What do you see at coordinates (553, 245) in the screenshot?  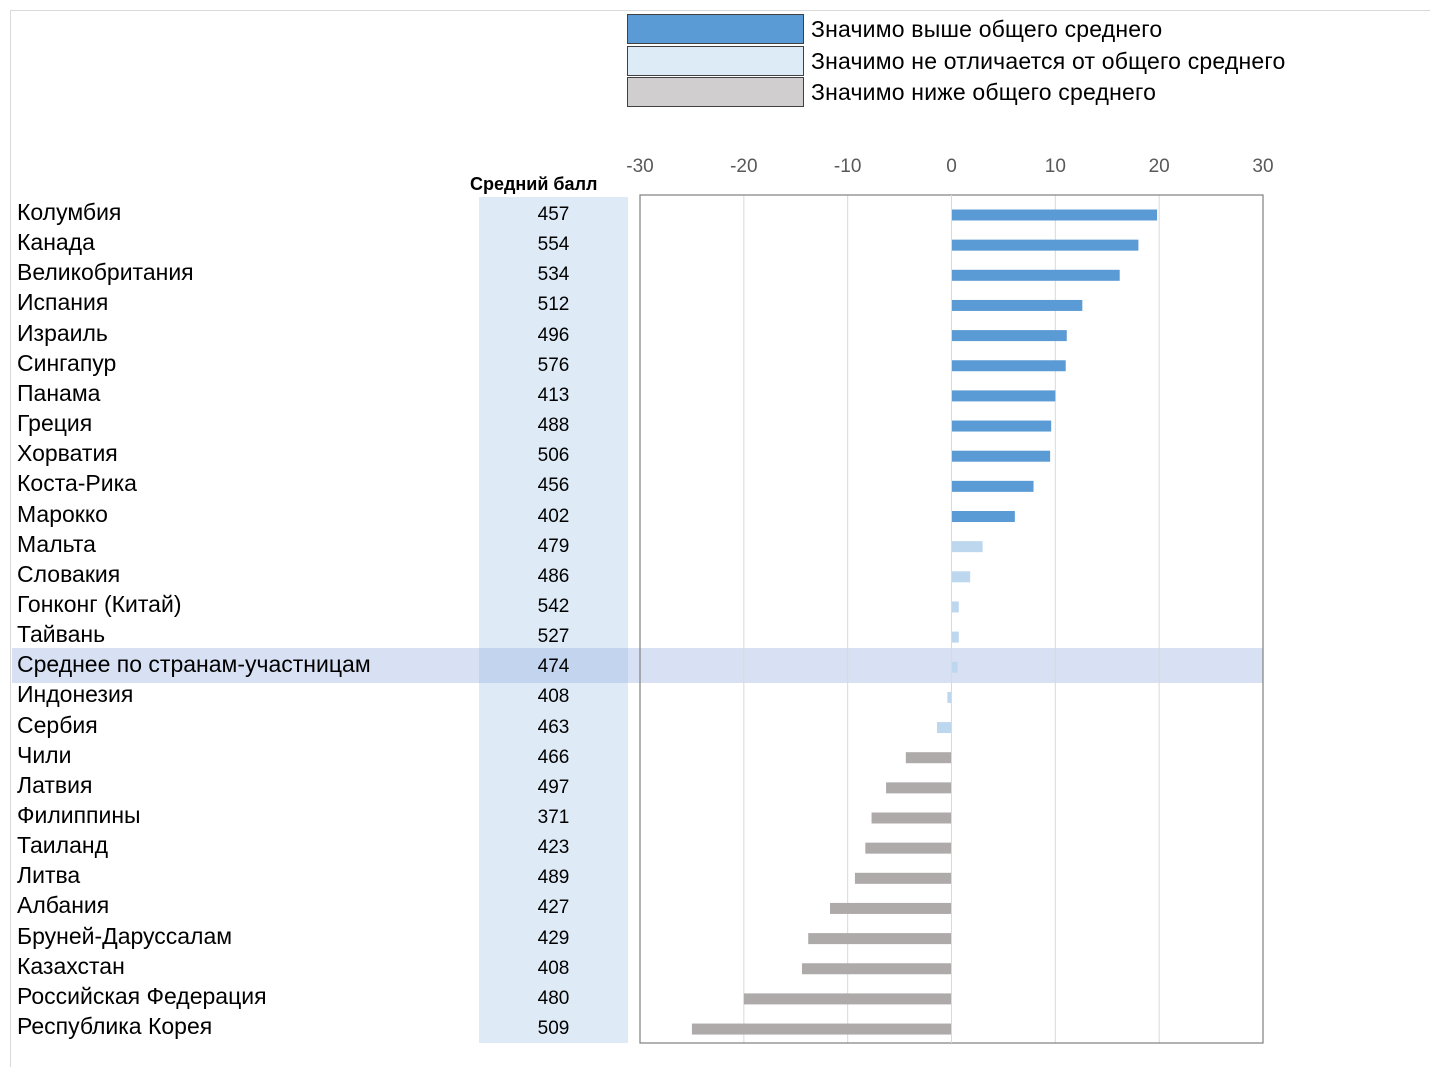 I see `score-value: 554` at bounding box center [553, 245].